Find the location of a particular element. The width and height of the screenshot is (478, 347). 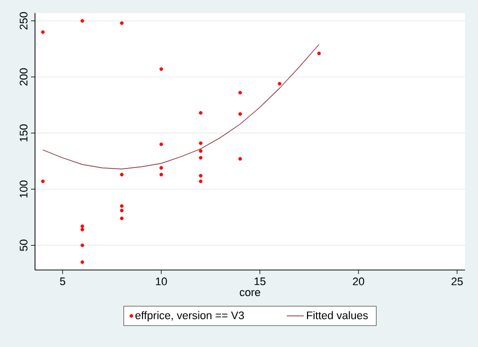

legend-label: effprice, version == V3 is located at coordinates (189, 316).